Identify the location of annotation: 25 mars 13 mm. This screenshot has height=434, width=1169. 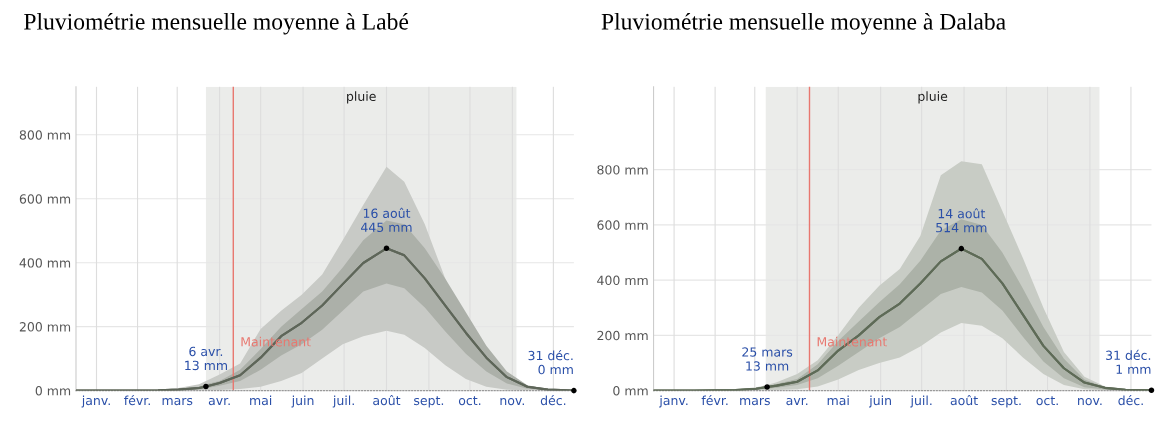
(767, 359).